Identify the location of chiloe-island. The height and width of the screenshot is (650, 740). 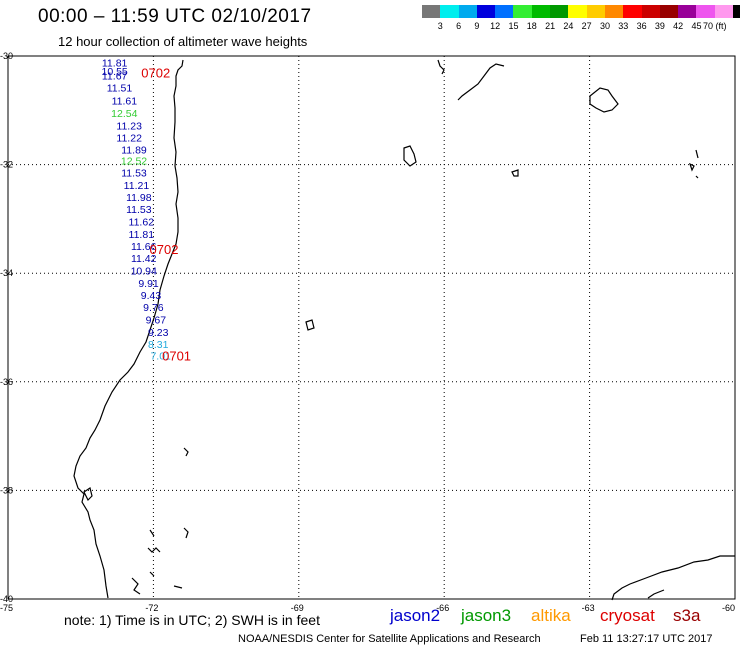
(88, 494).